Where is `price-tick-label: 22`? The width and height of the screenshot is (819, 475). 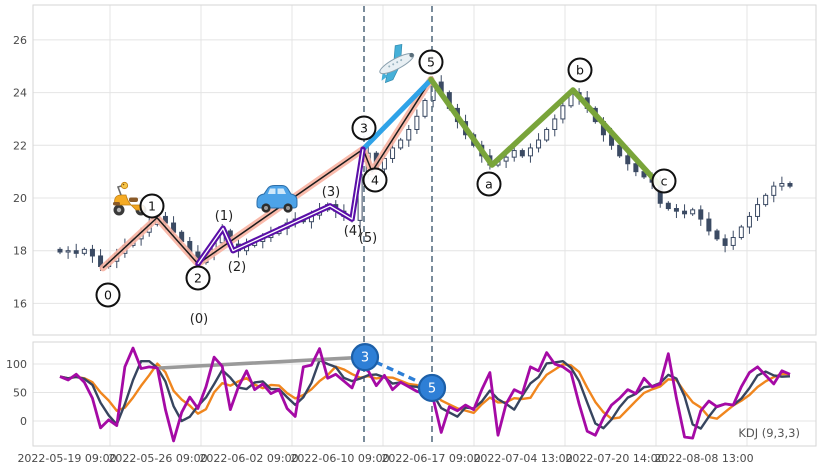 price-tick-label: 22 is located at coordinates (20, 145).